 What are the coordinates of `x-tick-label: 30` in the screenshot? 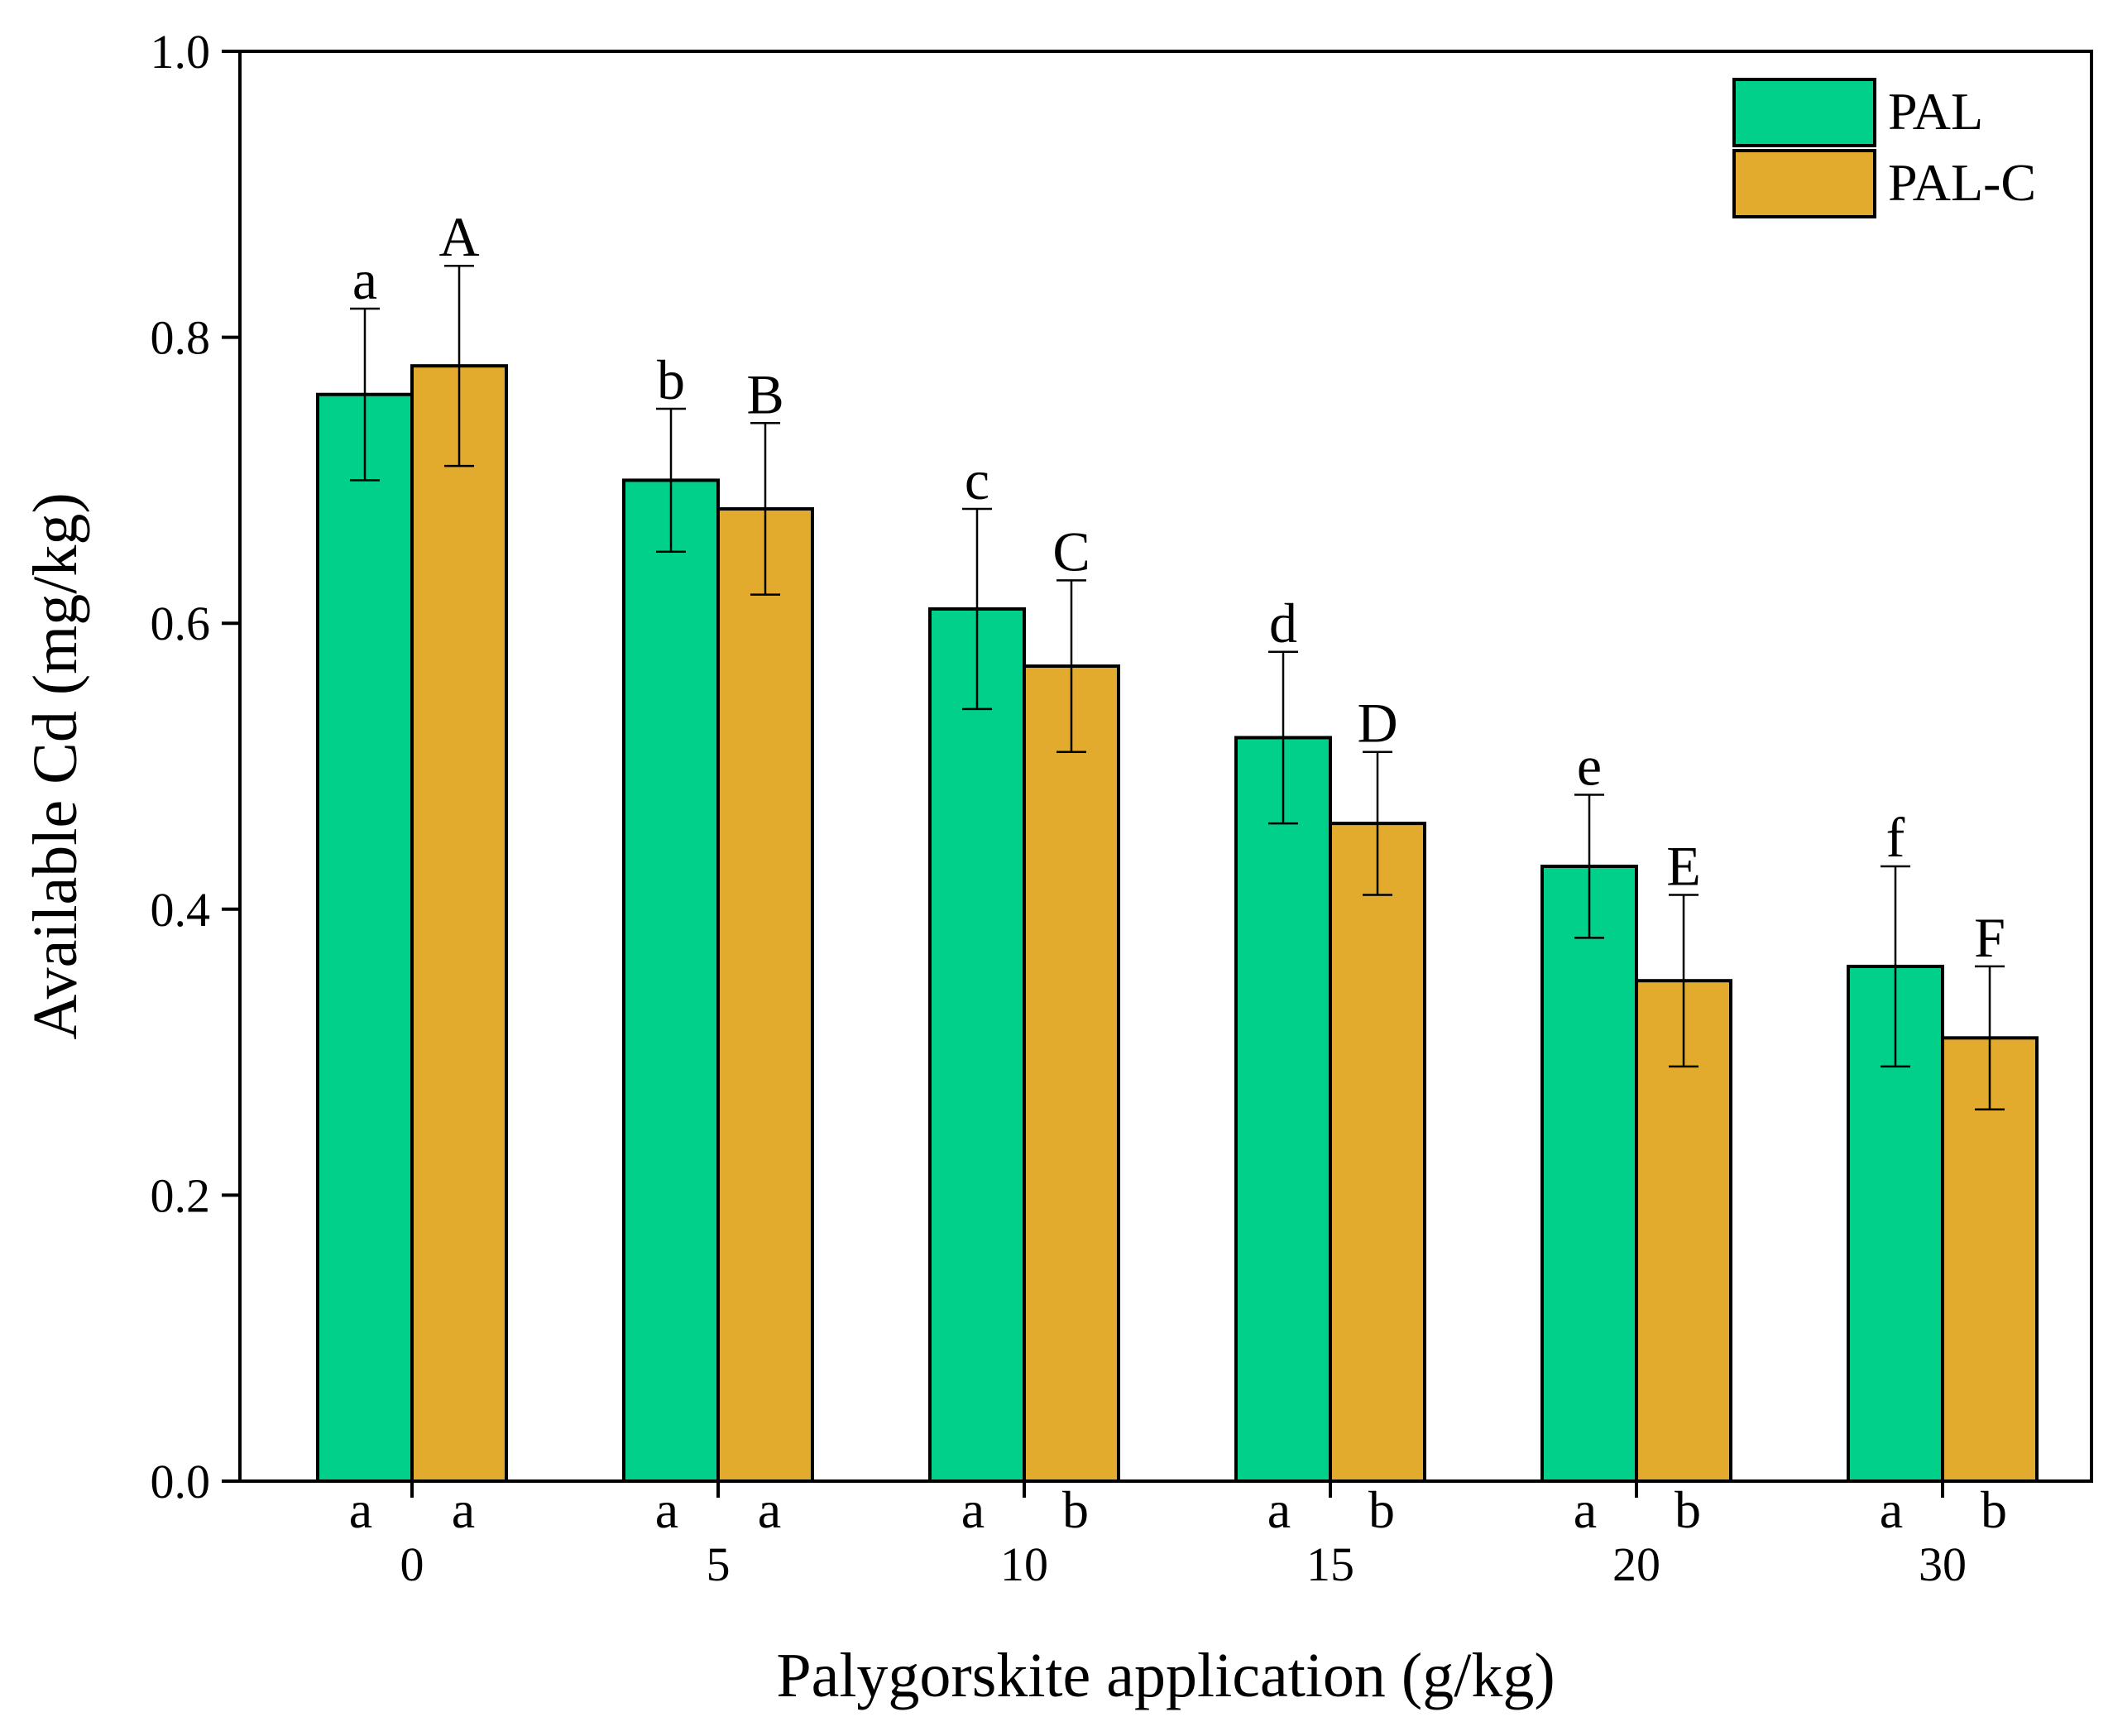 It's located at (1943, 1564).